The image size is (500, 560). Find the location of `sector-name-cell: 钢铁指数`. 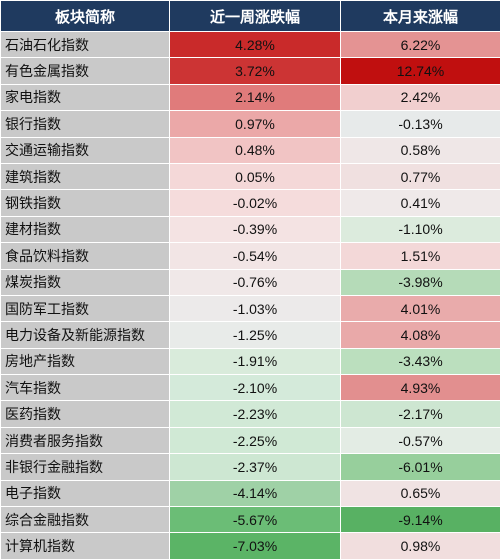

sector-name-cell: 钢铁指数 is located at coordinates (85, 203).